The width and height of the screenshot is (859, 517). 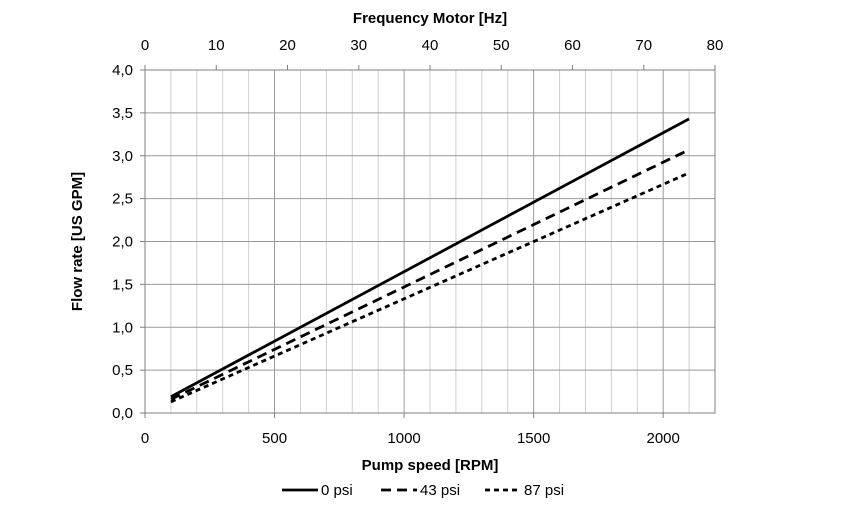 I want to click on legend-label-3: 87 psi, so click(x=544, y=490).